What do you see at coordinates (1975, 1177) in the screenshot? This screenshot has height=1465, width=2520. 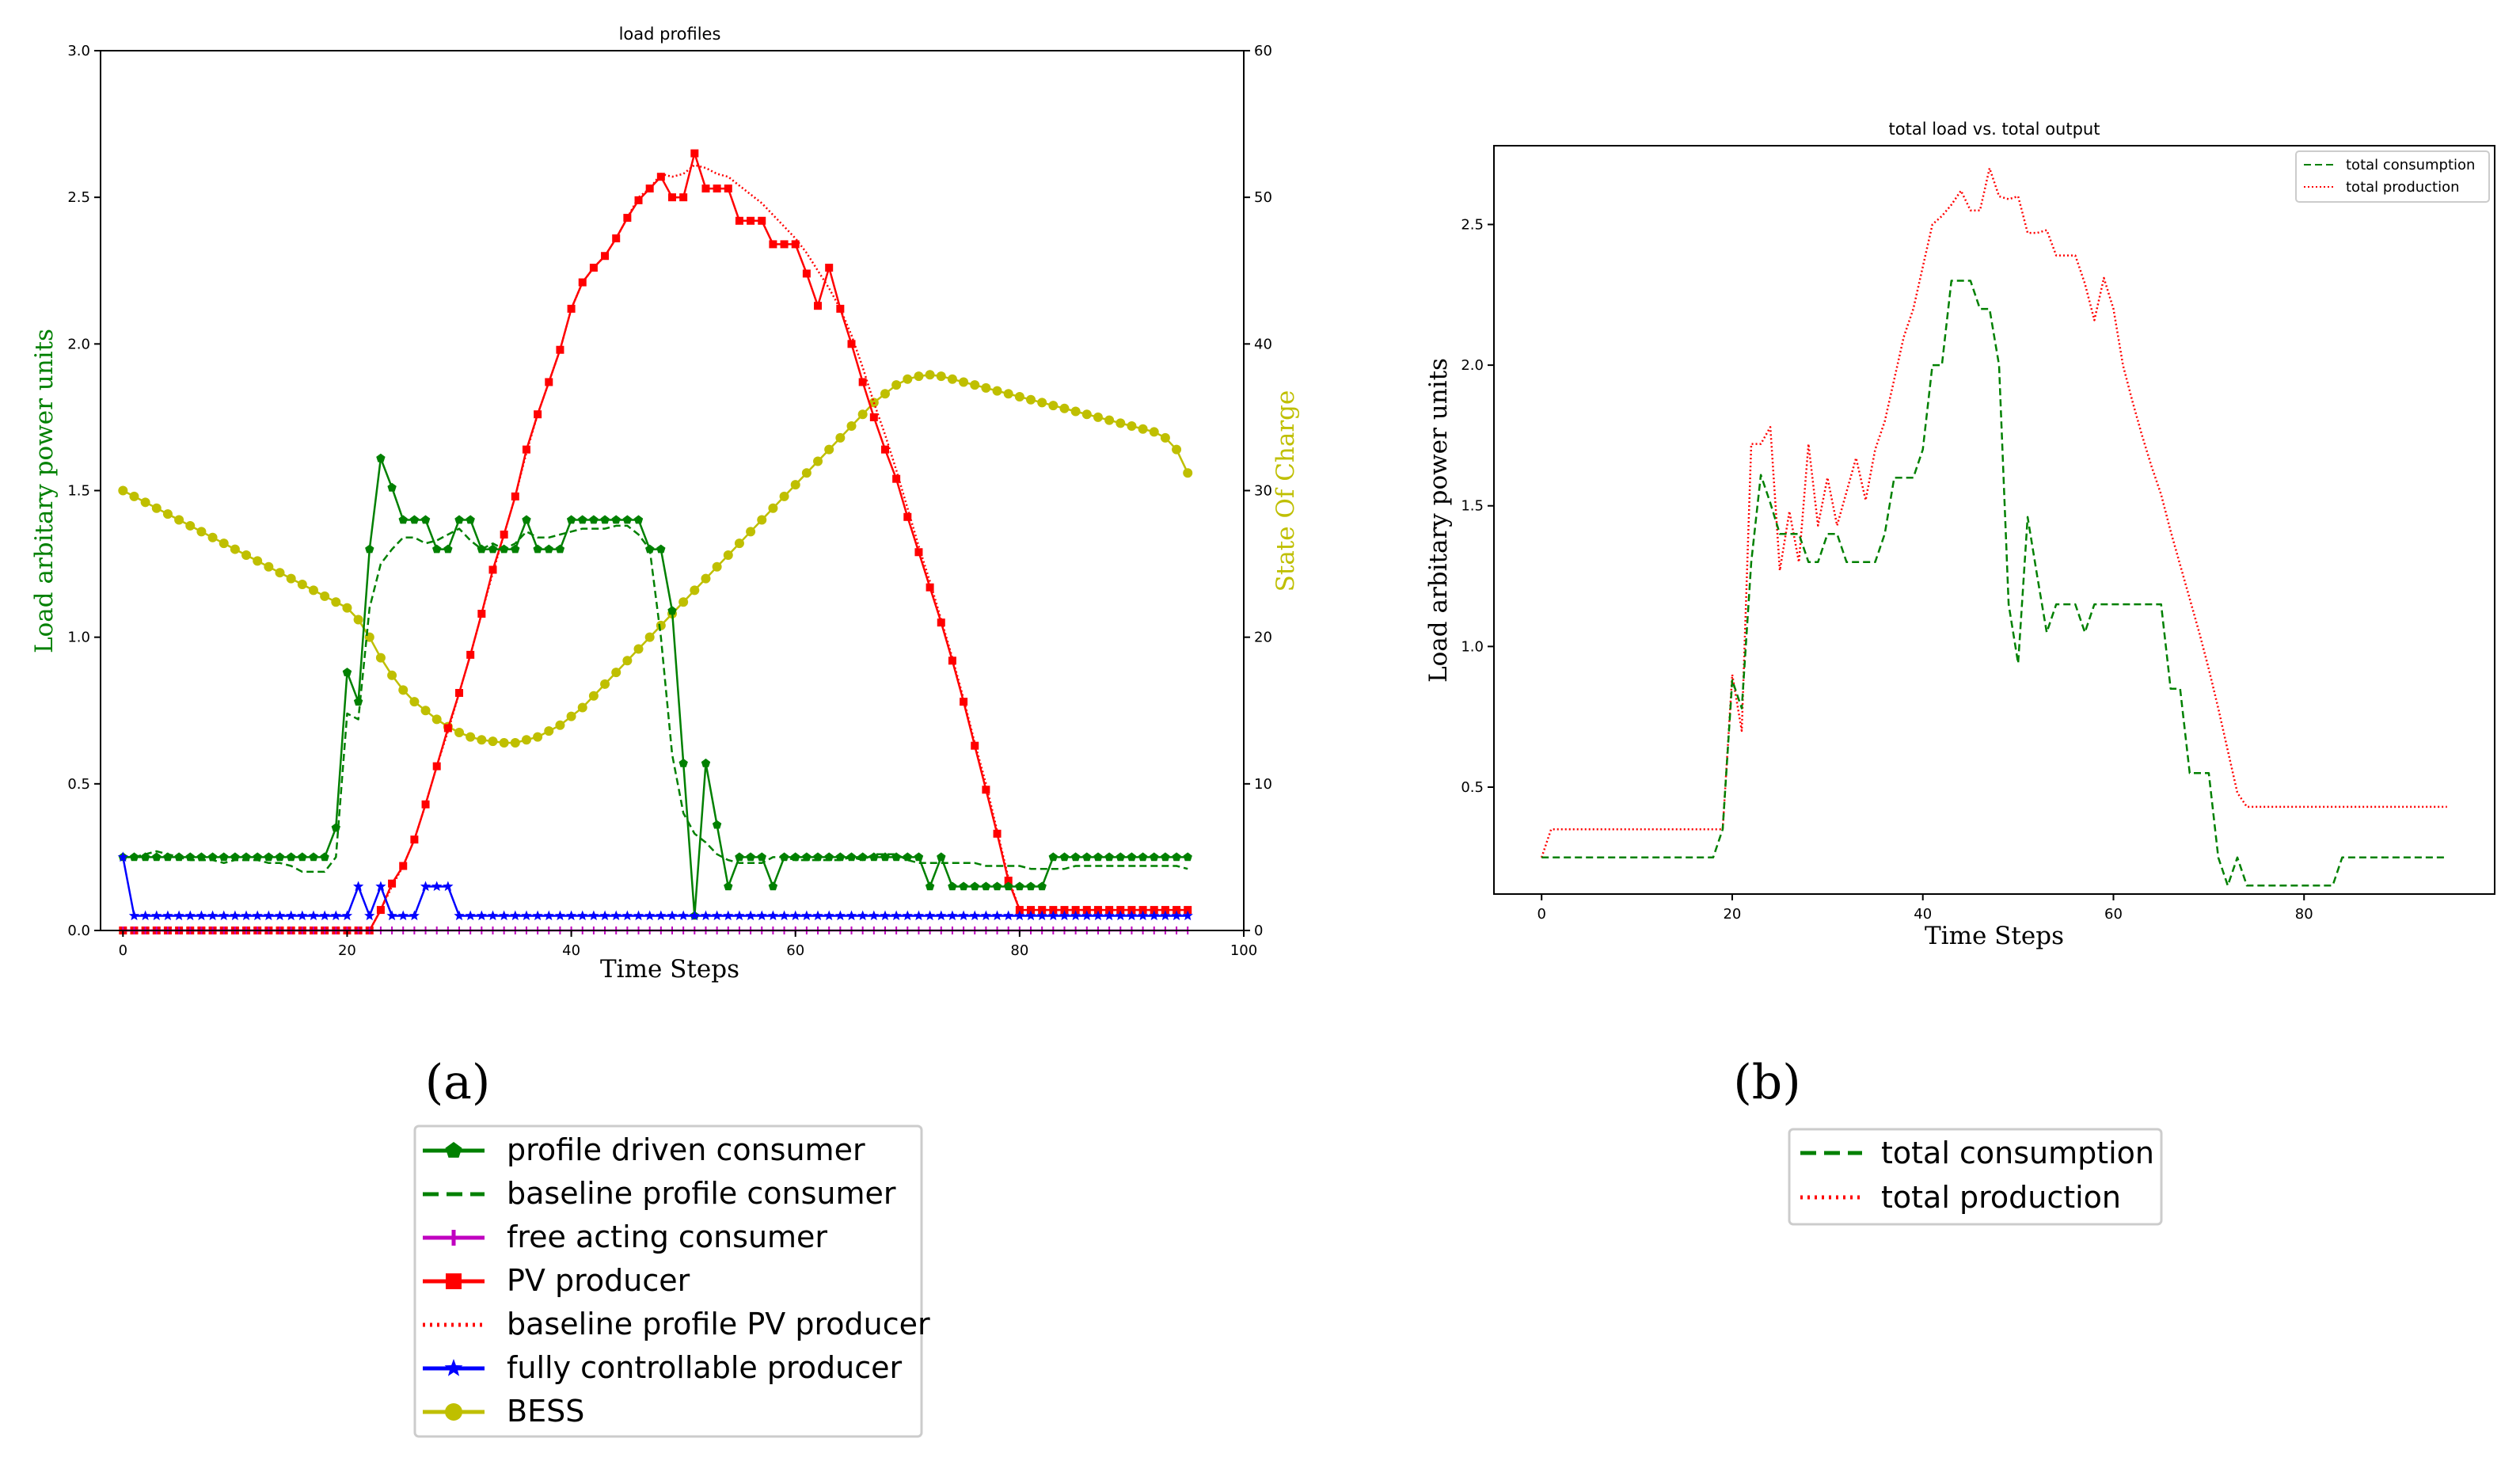 I see `chart-b-legend: total consumption total production` at bounding box center [1975, 1177].